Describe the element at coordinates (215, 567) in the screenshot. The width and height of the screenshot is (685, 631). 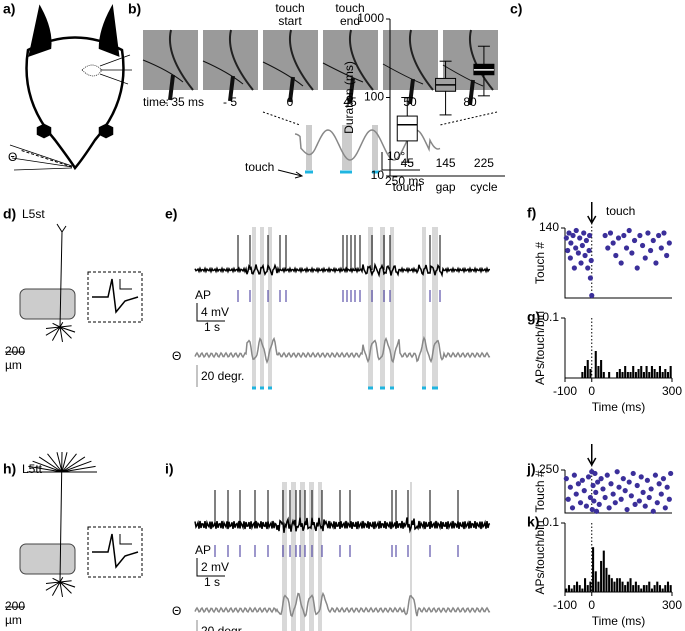
I see `label: 2 mV` at that location.